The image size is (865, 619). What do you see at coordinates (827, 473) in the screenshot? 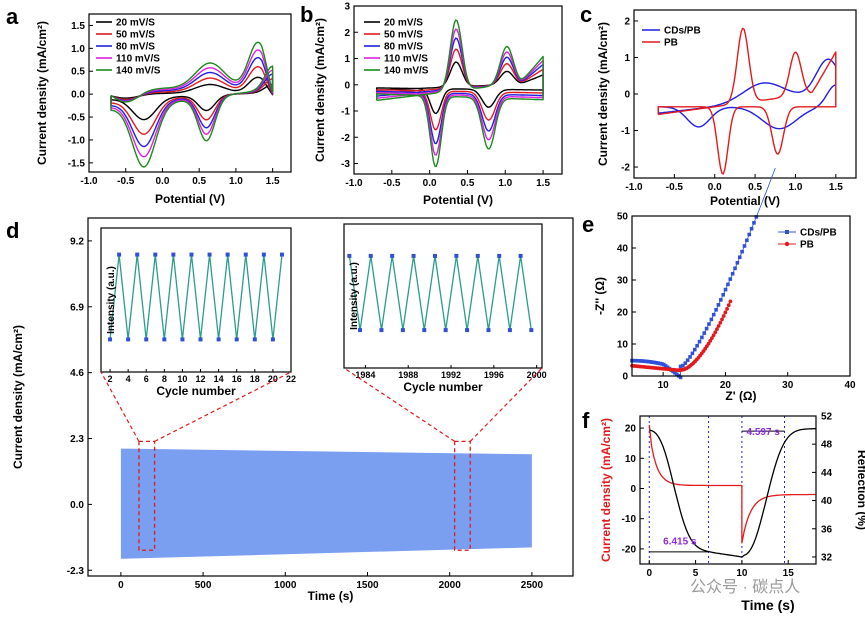
I see `chart-f-right-ytick-label-3: 44` at bounding box center [827, 473].